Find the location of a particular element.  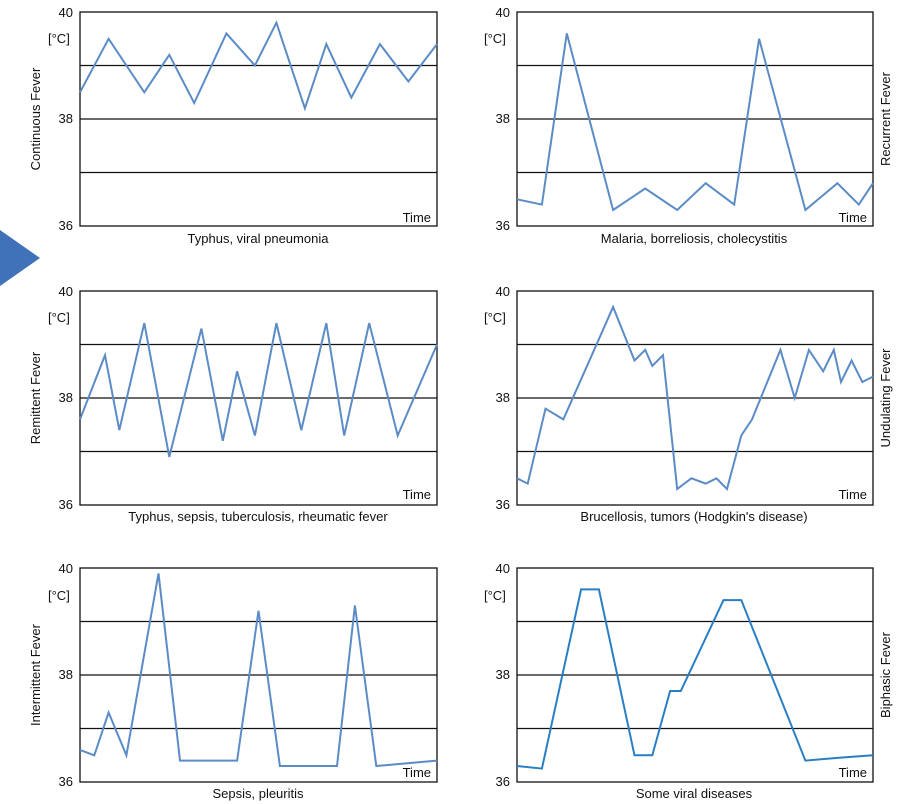

pointer-arrow-icon is located at coordinates (20, 258).